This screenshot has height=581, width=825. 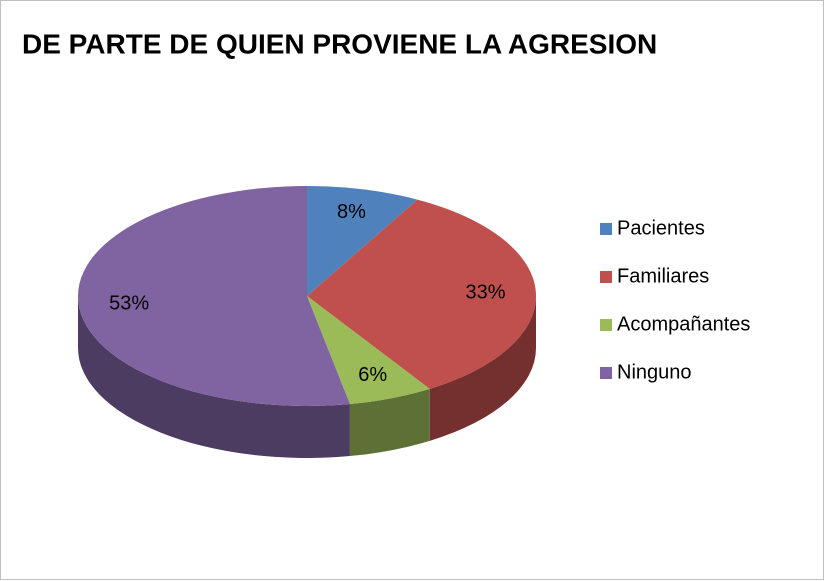 I want to click on data-label: 6%, so click(x=372, y=375).